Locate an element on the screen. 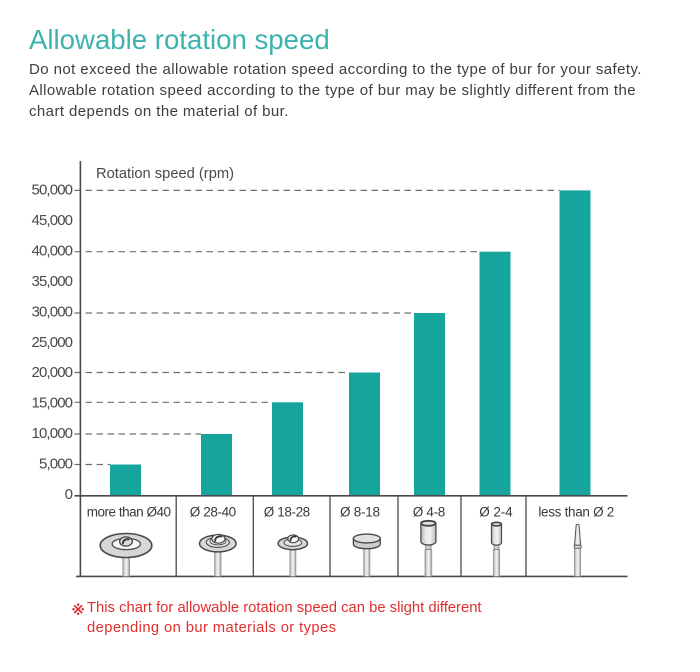 The width and height of the screenshot is (700, 672). svg-text: Ø 18-28 is located at coordinates (287, 511).